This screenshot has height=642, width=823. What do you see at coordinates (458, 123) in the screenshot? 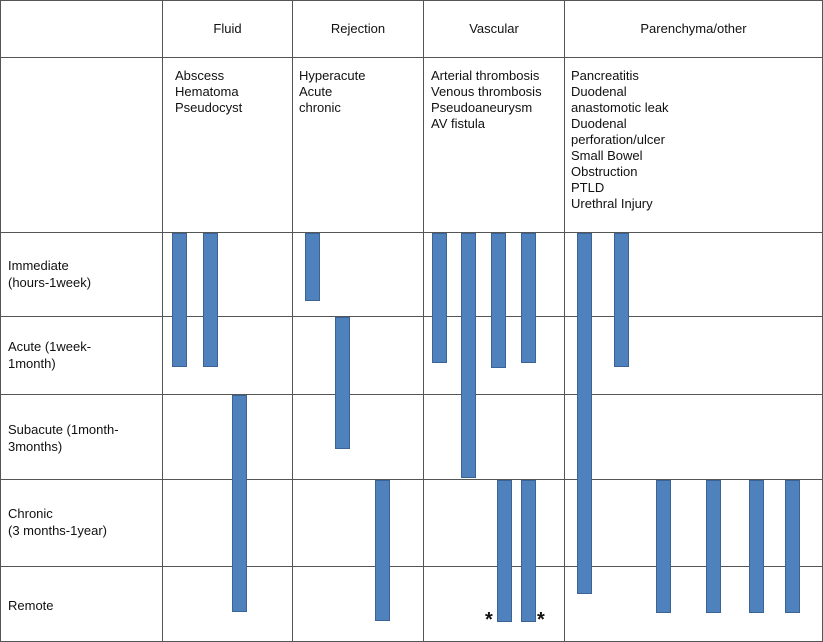
I see `list-item: AV fistula` at bounding box center [458, 123].